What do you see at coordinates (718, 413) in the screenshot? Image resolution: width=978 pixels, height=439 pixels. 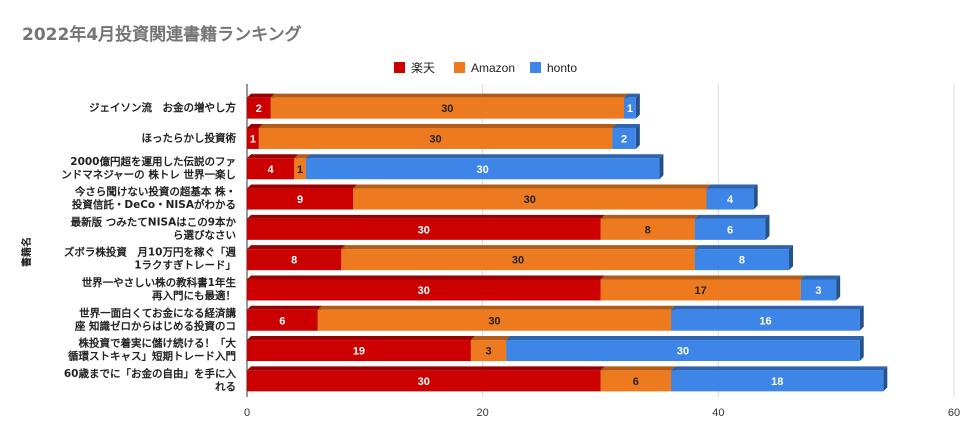 I see `x-tick-label: 40` at bounding box center [718, 413].